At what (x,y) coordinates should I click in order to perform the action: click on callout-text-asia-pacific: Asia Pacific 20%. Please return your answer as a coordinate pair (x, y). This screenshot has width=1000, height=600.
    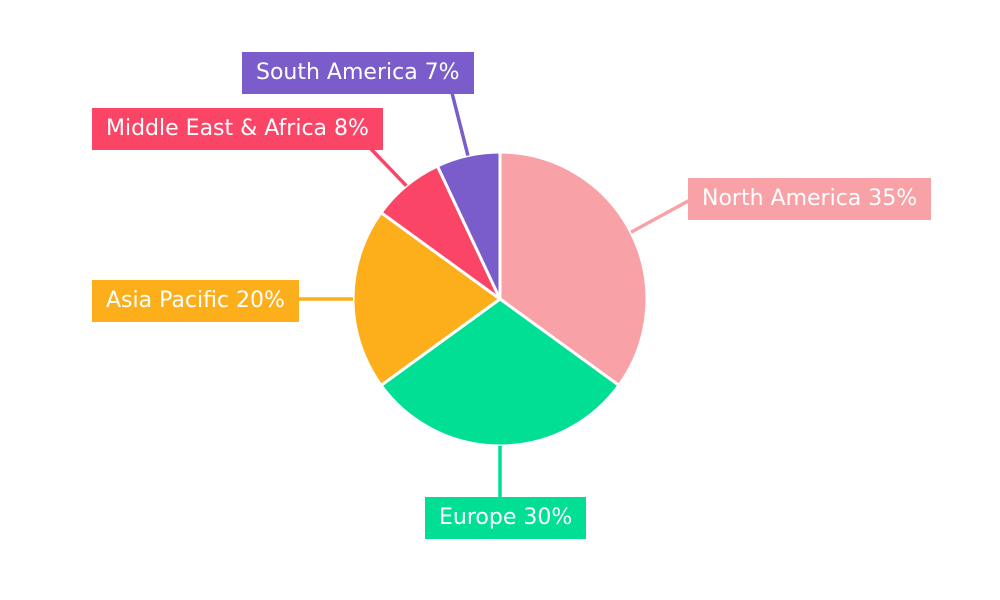
    Looking at the image, I should click on (195, 300).